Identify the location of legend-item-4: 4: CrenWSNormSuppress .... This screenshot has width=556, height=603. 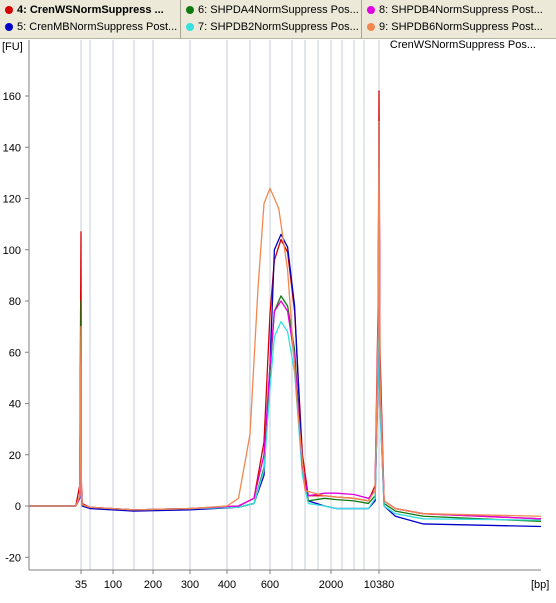
(90, 10).